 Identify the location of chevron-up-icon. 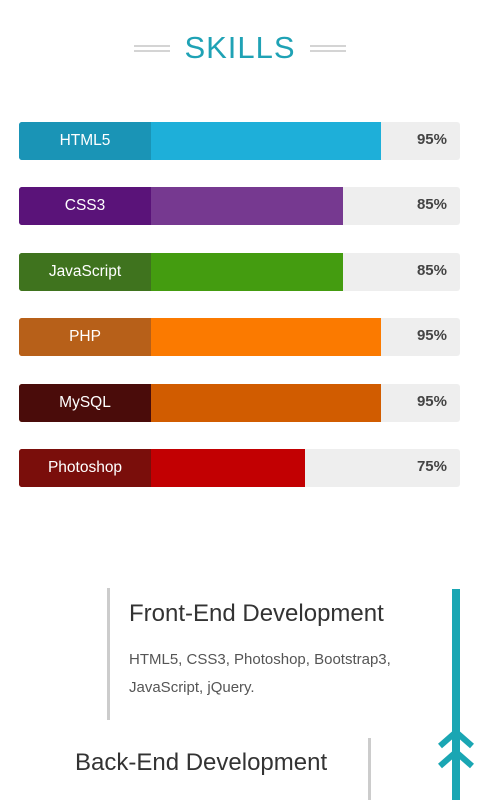
(456, 758).